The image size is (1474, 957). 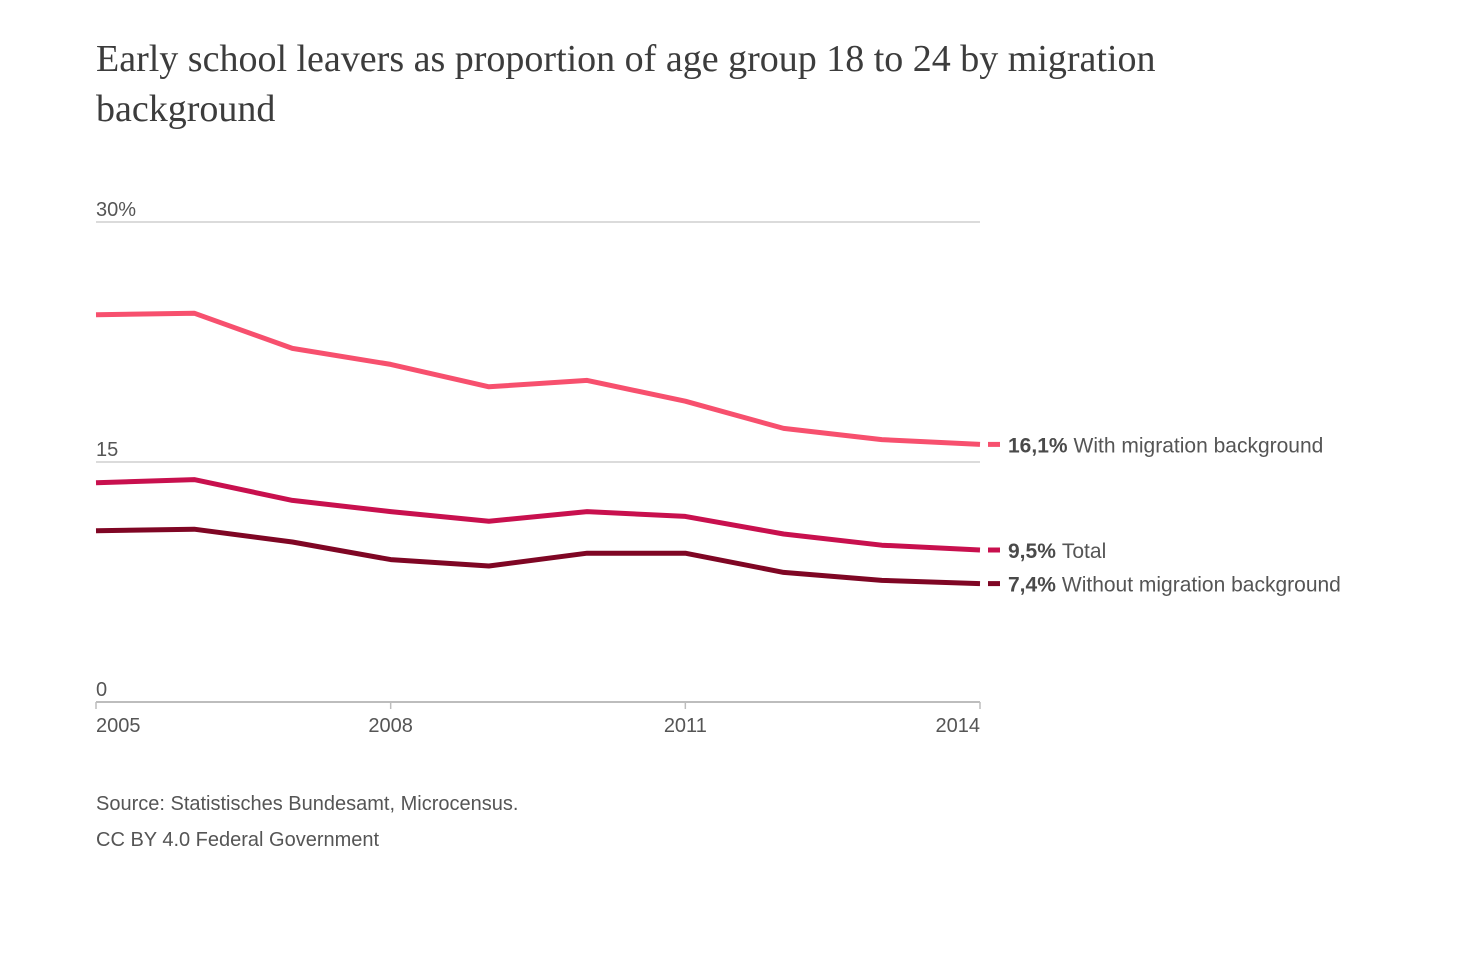 What do you see at coordinates (390, 726) in the screenshot?
I see `x-tick-label: 2008` at bounding box center [390, 726].